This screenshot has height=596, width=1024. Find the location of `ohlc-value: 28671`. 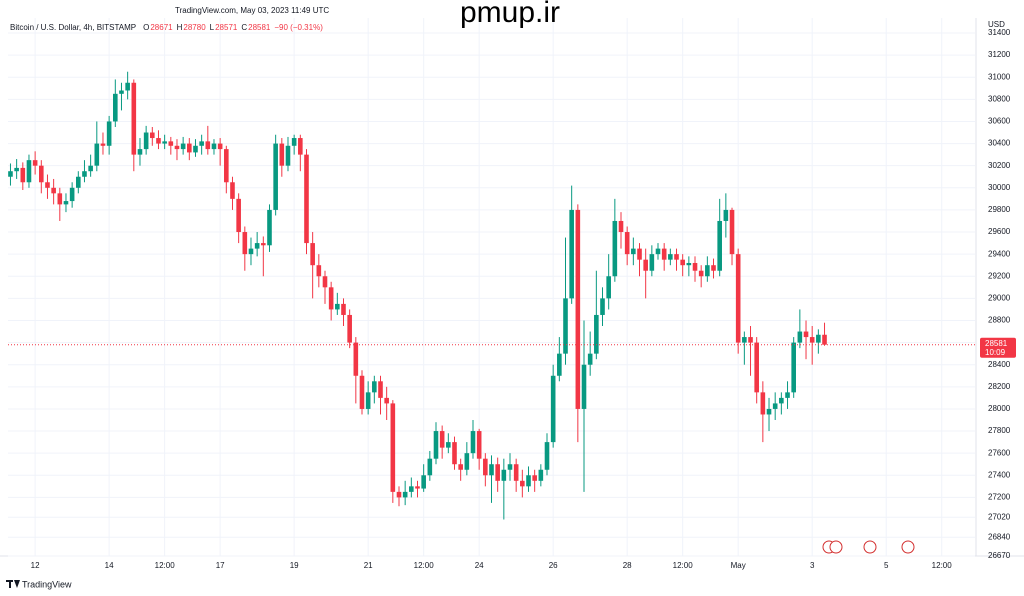

ohlc-value: 28671 is located at coordinates (161, 27).